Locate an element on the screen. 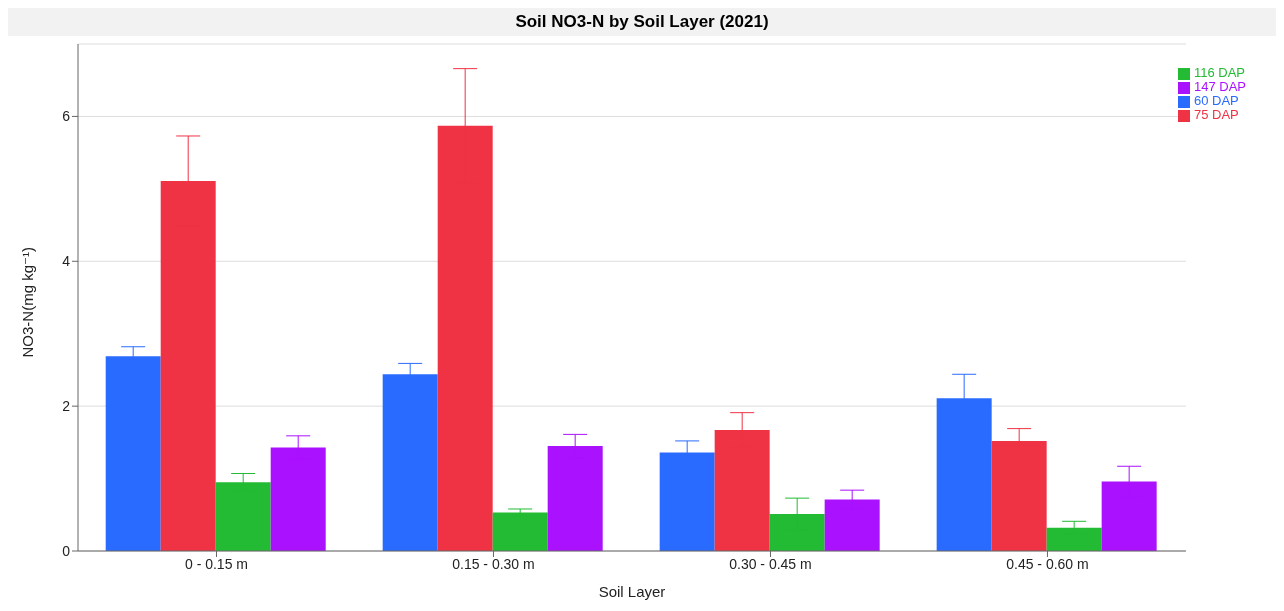  x-tick-label: 0.30 - 0.45 m is located at coordinates (770, 563).